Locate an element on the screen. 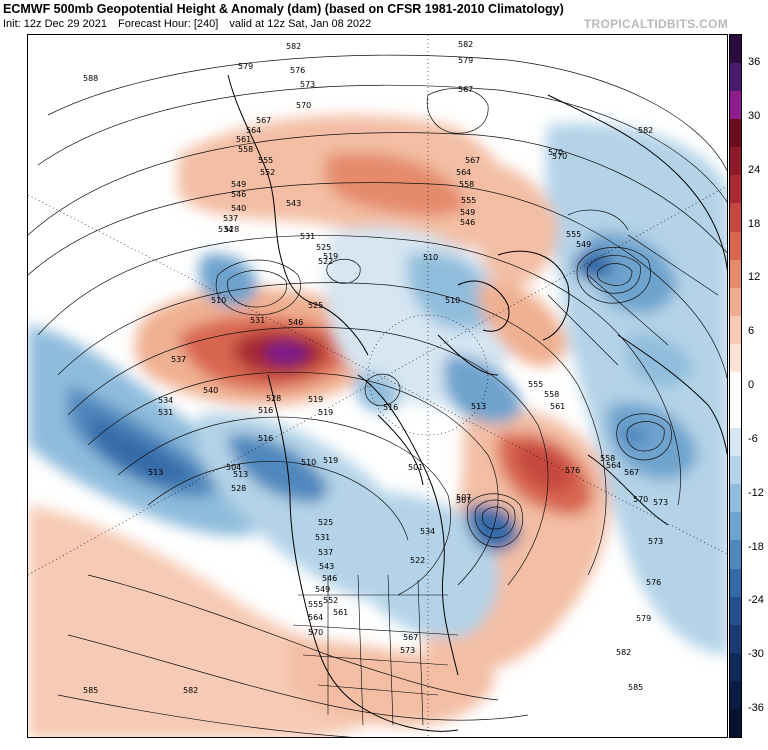 This screenshot has width=768, height=750. contour-label: 522 is located at coordinates (325, 261).